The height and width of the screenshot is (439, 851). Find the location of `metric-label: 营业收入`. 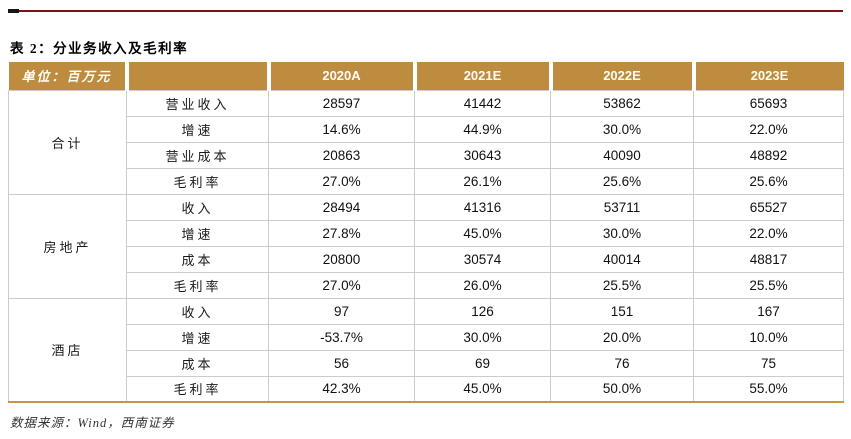

metric-label: 营业收入 is located at coordinates (197, 103).